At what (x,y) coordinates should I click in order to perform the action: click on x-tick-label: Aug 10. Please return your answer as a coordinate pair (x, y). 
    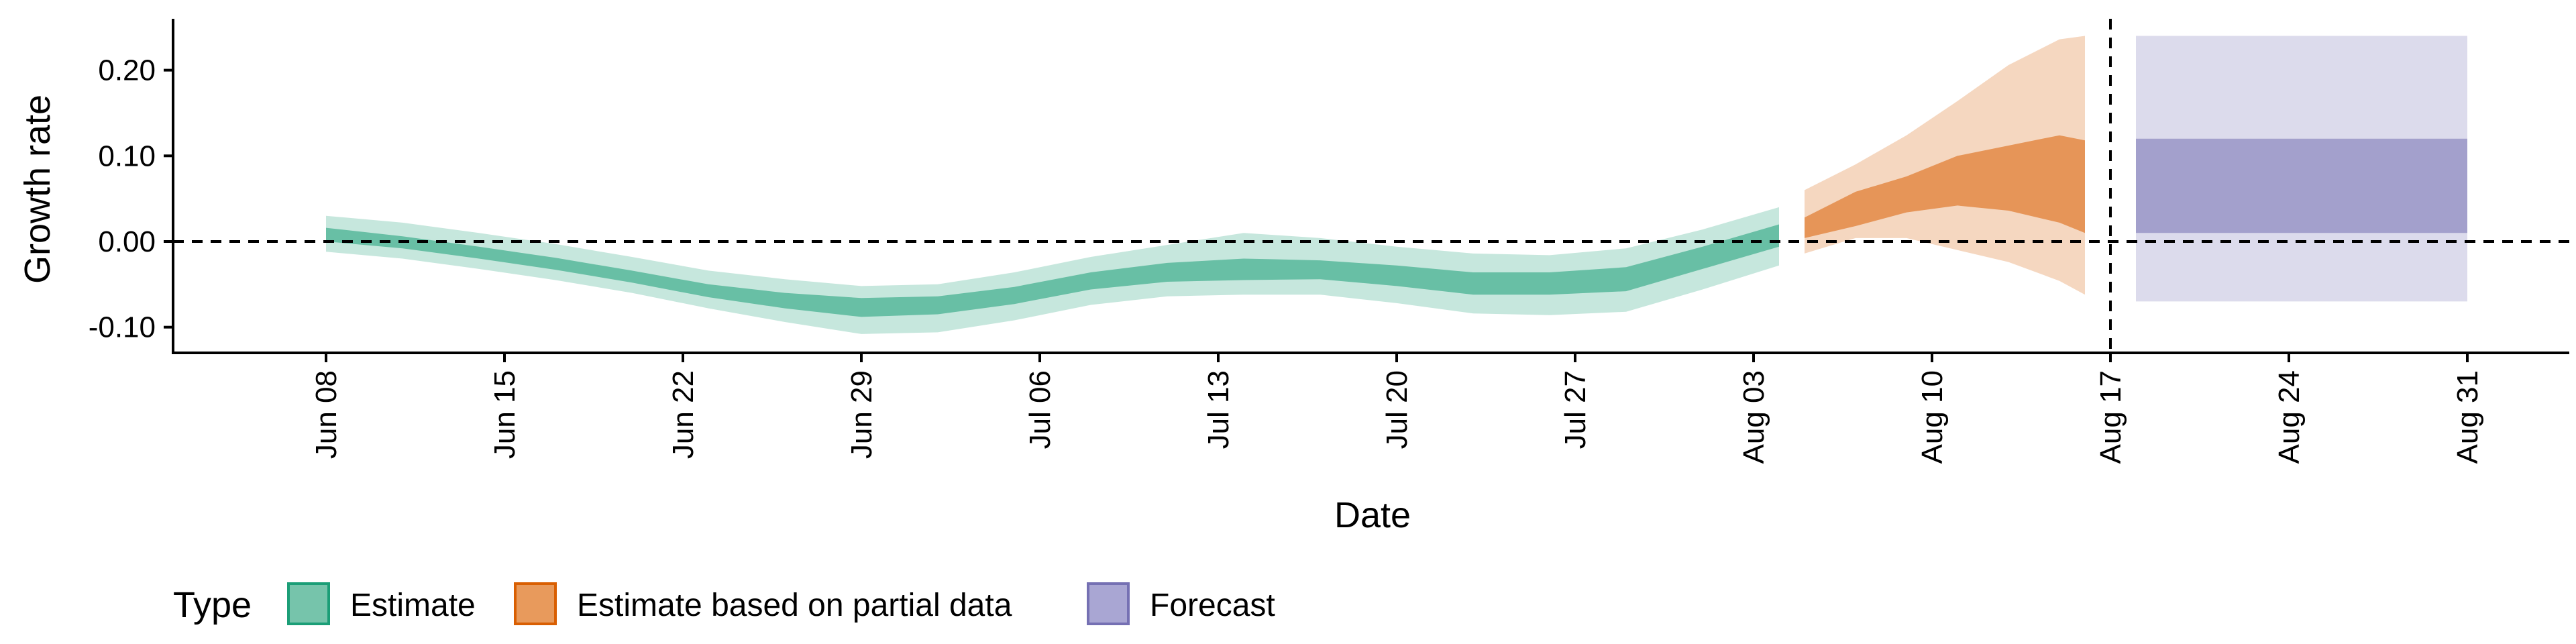
    Looking at the image, I should click on (1932, 417).